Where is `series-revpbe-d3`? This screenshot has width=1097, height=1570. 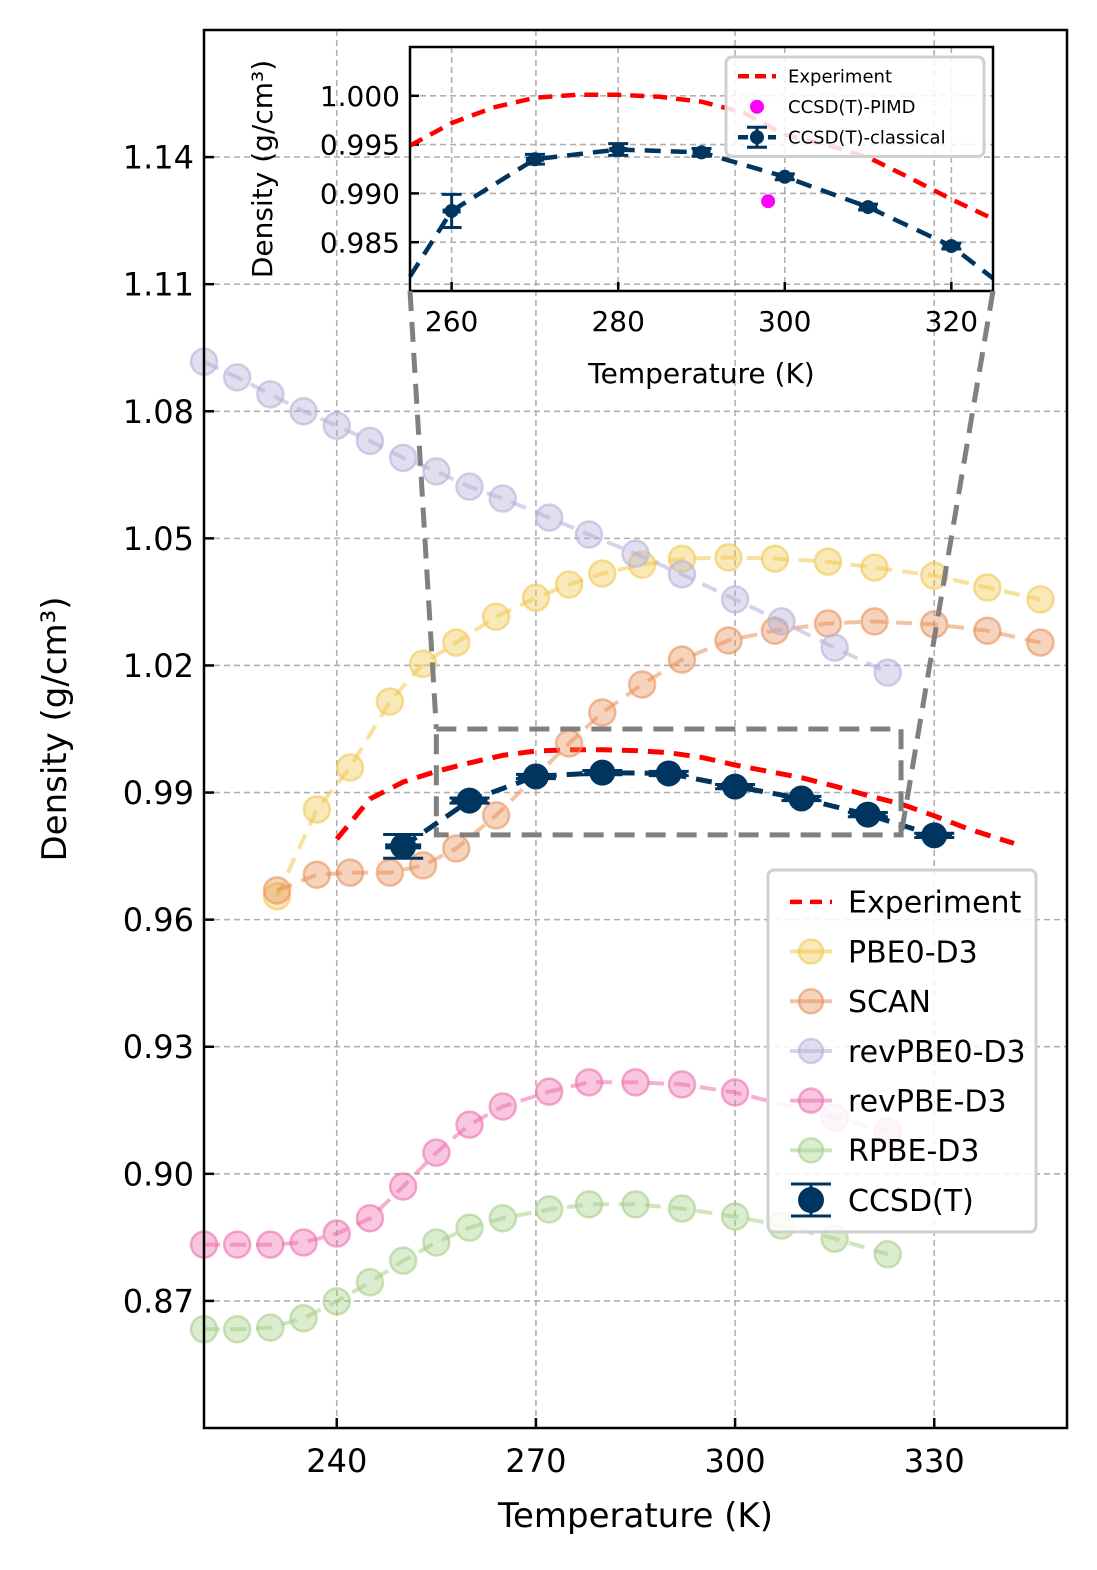
series-revpbe-d3 is located at coordinates (546, 1163).